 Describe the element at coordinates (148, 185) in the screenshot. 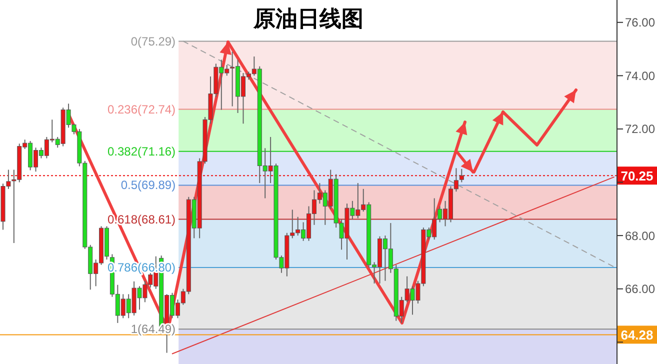

I see `ref-line-label: 0.5(69.89)` at that location.